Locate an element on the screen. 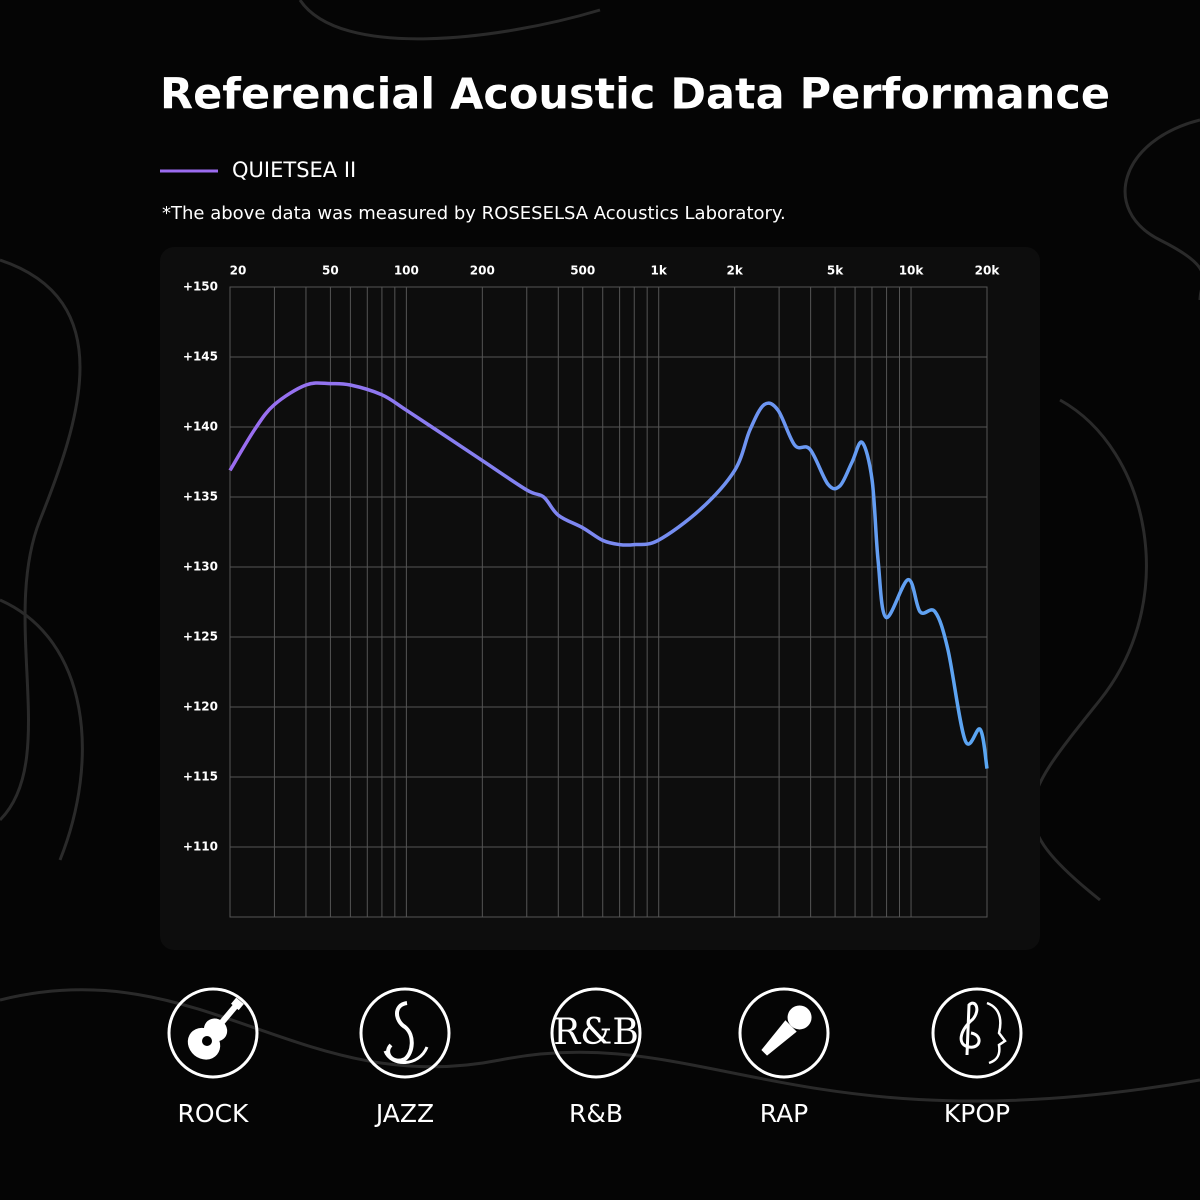 The height and width of the screenshot is (1200, 1200). x-tick-label: 100 is located at coordinates (406, 271).